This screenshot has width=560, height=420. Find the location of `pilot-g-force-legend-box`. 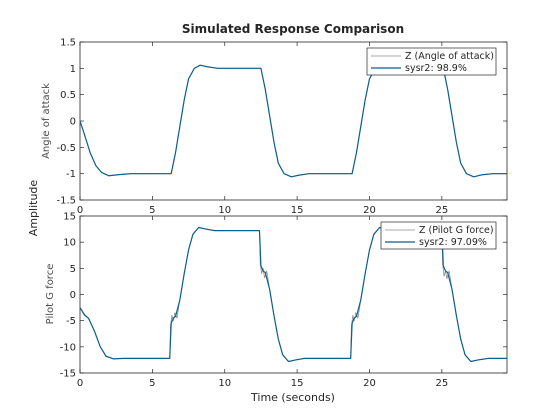

pilot-g-force-legend-box is located at coordinates (438, 235).